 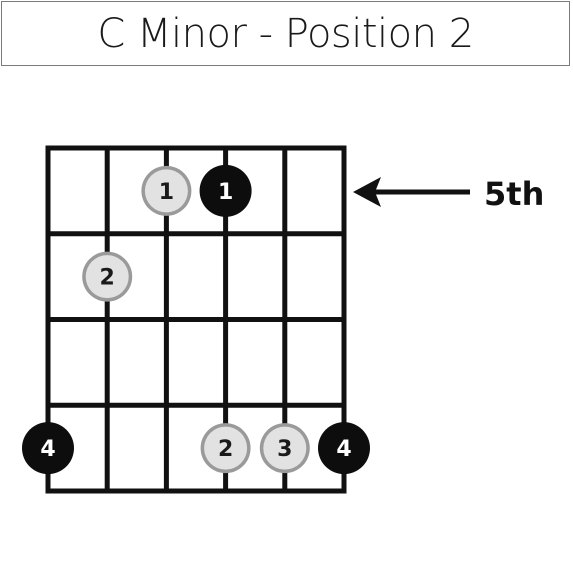 What do you see at coordinates (514, 194) in the screenshot?
I see `fret-position-label: 5th` at bounding box center [514, 194].